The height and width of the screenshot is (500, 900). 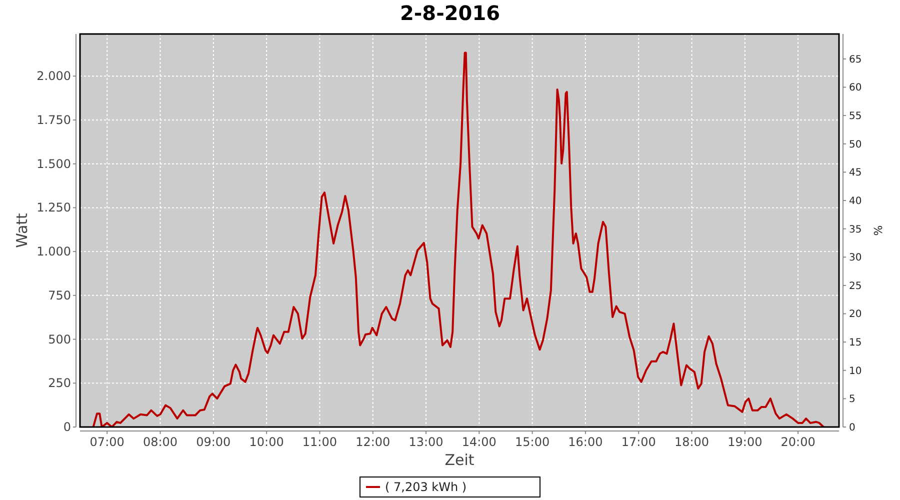 I want to click on y2-tick-label: 55, so click(x=855, y=116).